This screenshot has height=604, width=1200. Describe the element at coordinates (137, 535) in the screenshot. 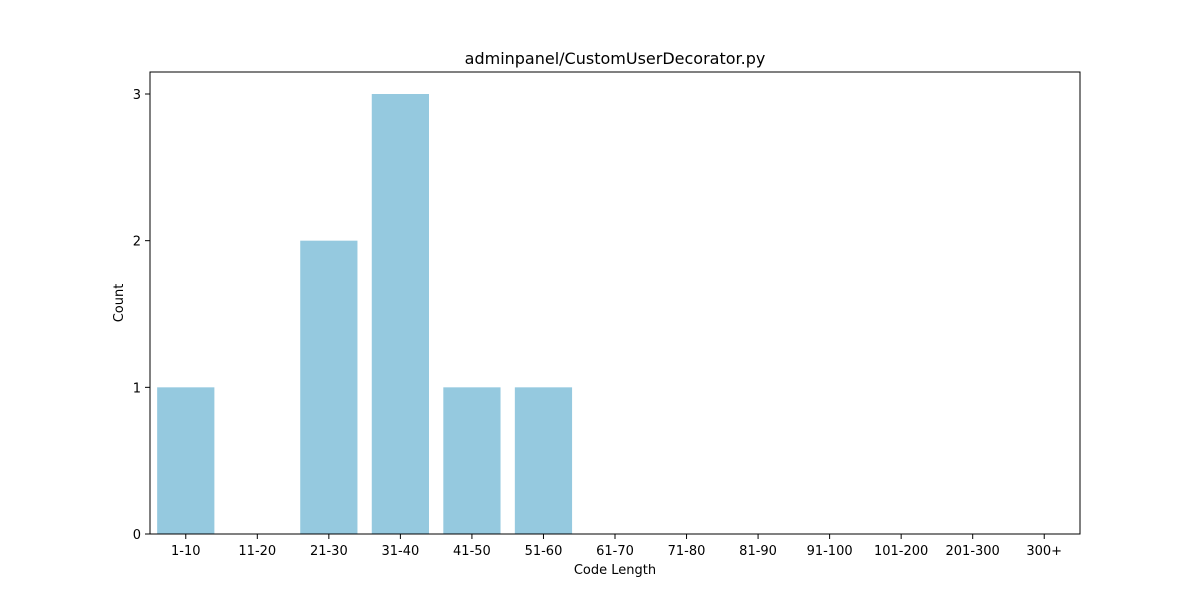

I see `y-tick-label: 0` at that location.